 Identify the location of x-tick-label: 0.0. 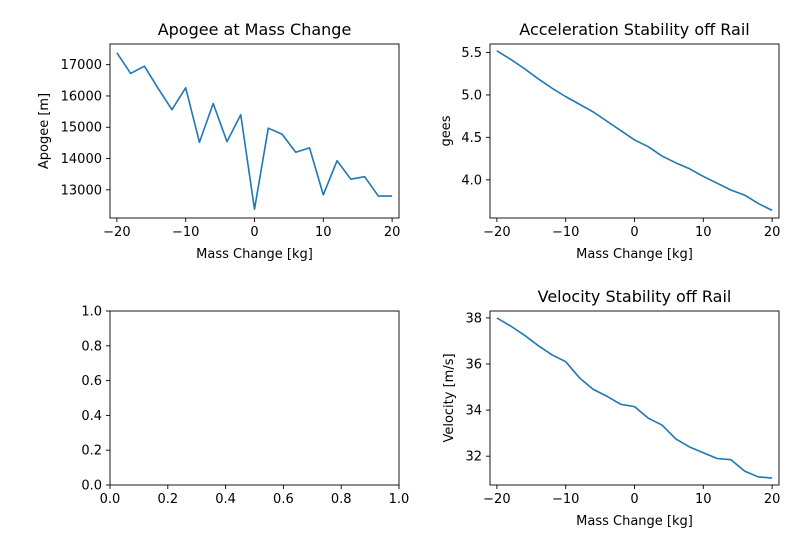
(110, 499).